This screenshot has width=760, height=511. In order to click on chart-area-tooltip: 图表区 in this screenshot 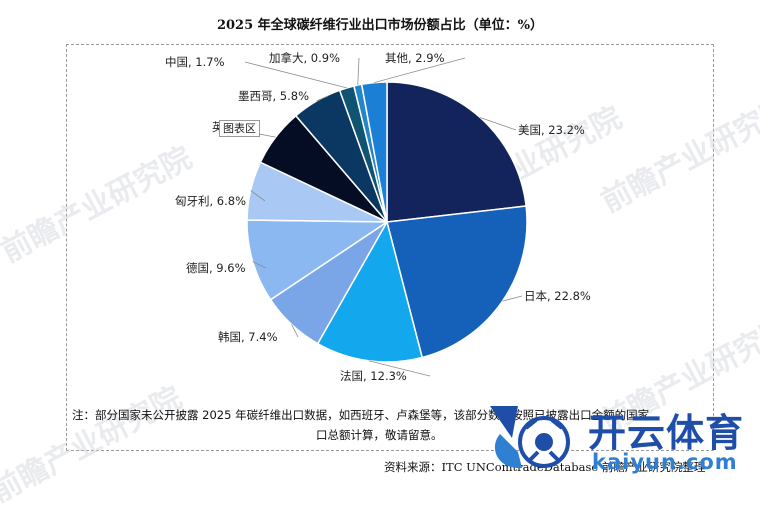, I will do `click(239, 128)`.